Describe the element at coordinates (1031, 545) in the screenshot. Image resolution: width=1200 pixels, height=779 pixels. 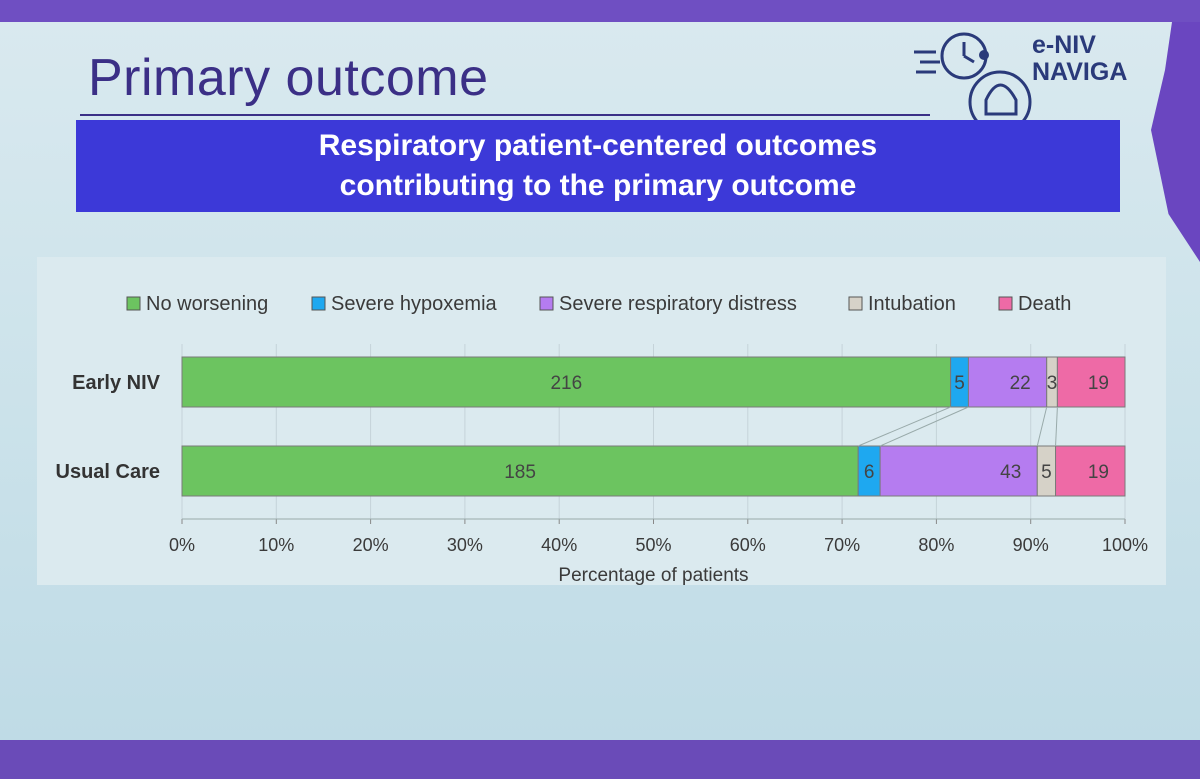
I see `x-tick-label: 90%` at that location.